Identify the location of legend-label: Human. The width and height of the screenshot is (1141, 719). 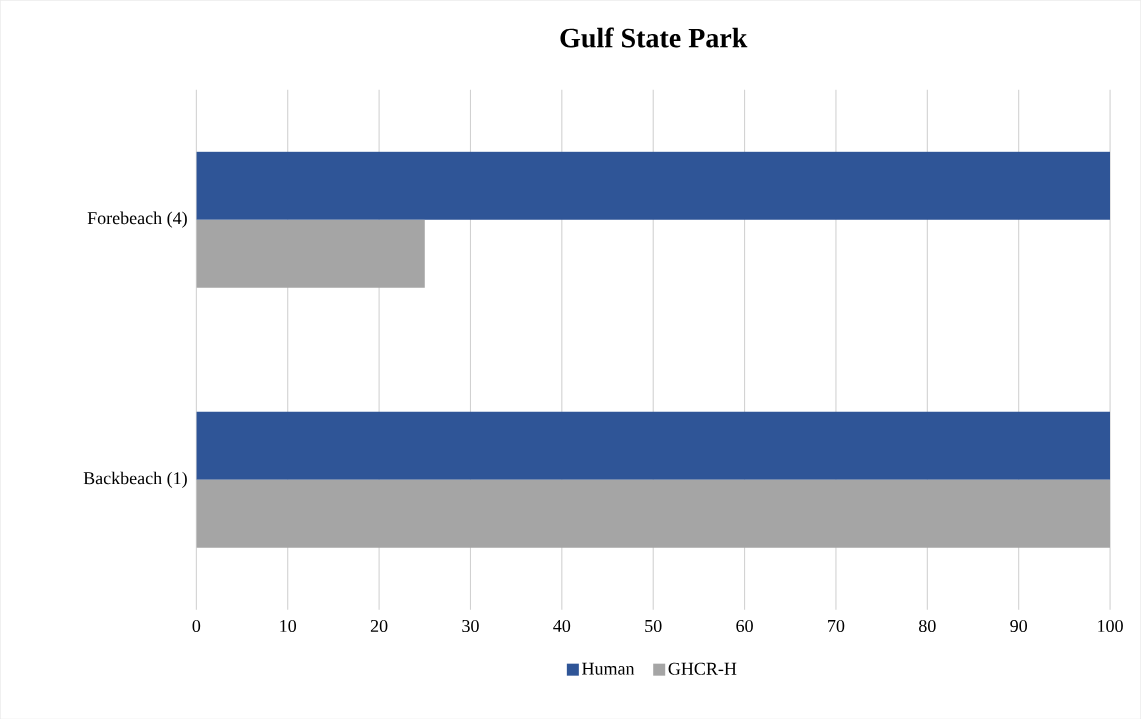
(608, 668).